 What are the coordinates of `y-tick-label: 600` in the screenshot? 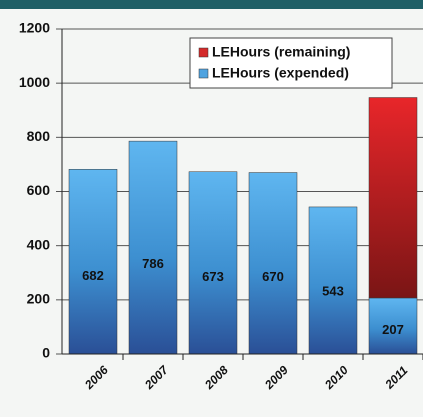 It's located at (39, 190).